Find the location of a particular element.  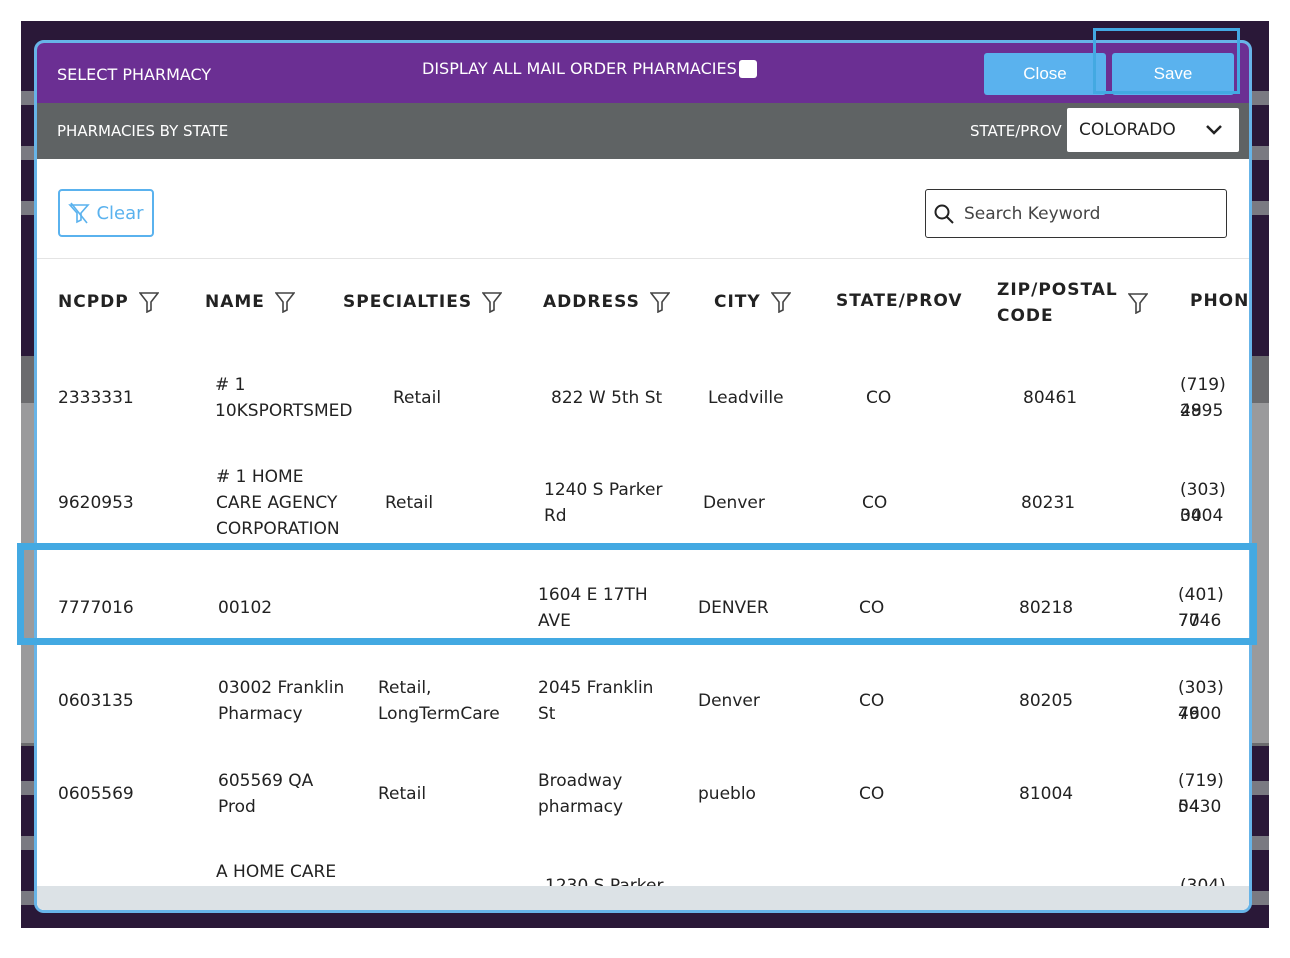

cell-specialties: Retail, is located at coordinates (405, 688).